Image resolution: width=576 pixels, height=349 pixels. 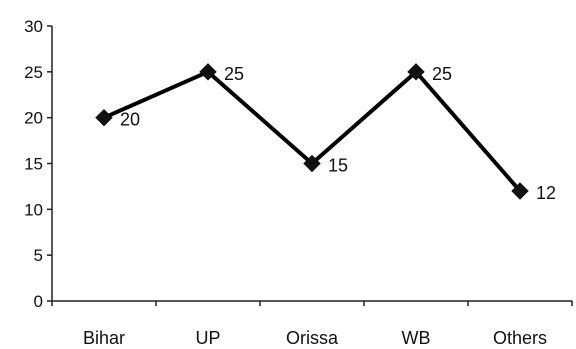 What do you see at coordinates (312, 324) in the screenshot?
I see `x-axis-labels: Bihar UP Orissa WB Others` at bounding box center [312, 324].